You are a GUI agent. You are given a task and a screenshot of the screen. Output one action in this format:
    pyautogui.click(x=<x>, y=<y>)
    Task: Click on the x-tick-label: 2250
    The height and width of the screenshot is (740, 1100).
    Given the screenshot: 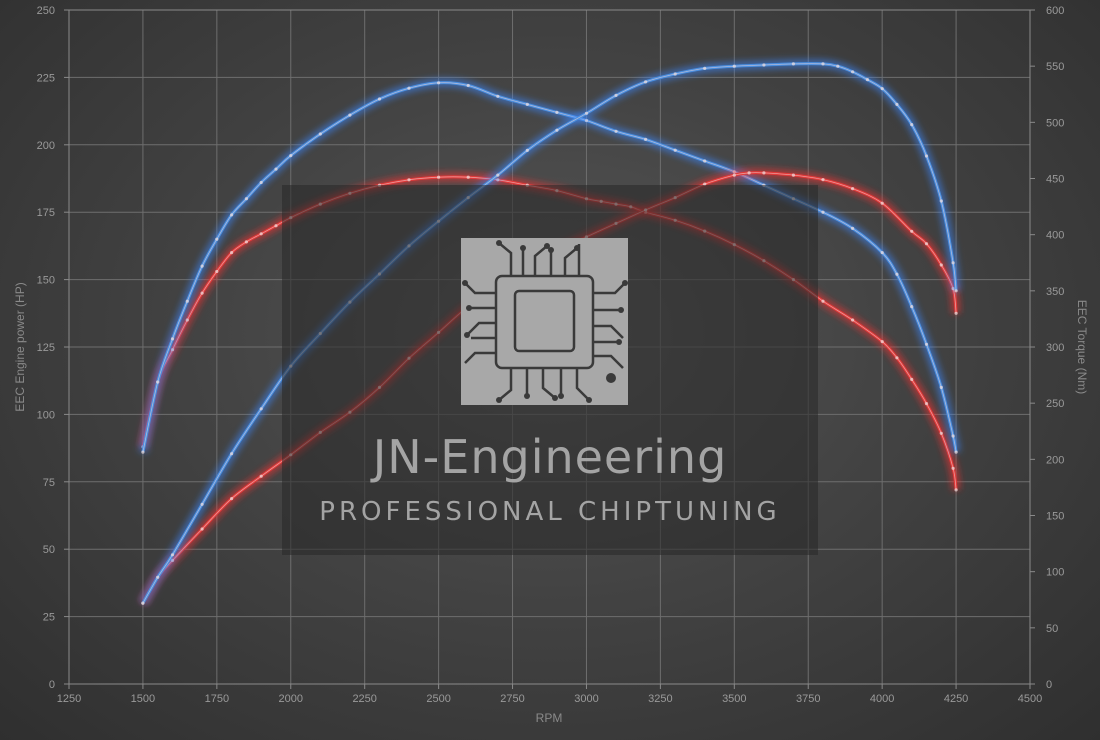 What is the action you would take?
    pyautogui.click(x=364, y=699)
    